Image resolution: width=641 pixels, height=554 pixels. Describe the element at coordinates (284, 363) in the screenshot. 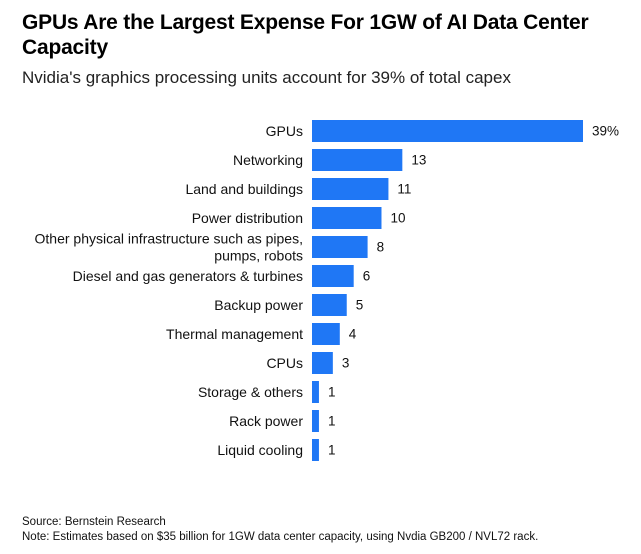

I see `category-label: CPUs` at that location.